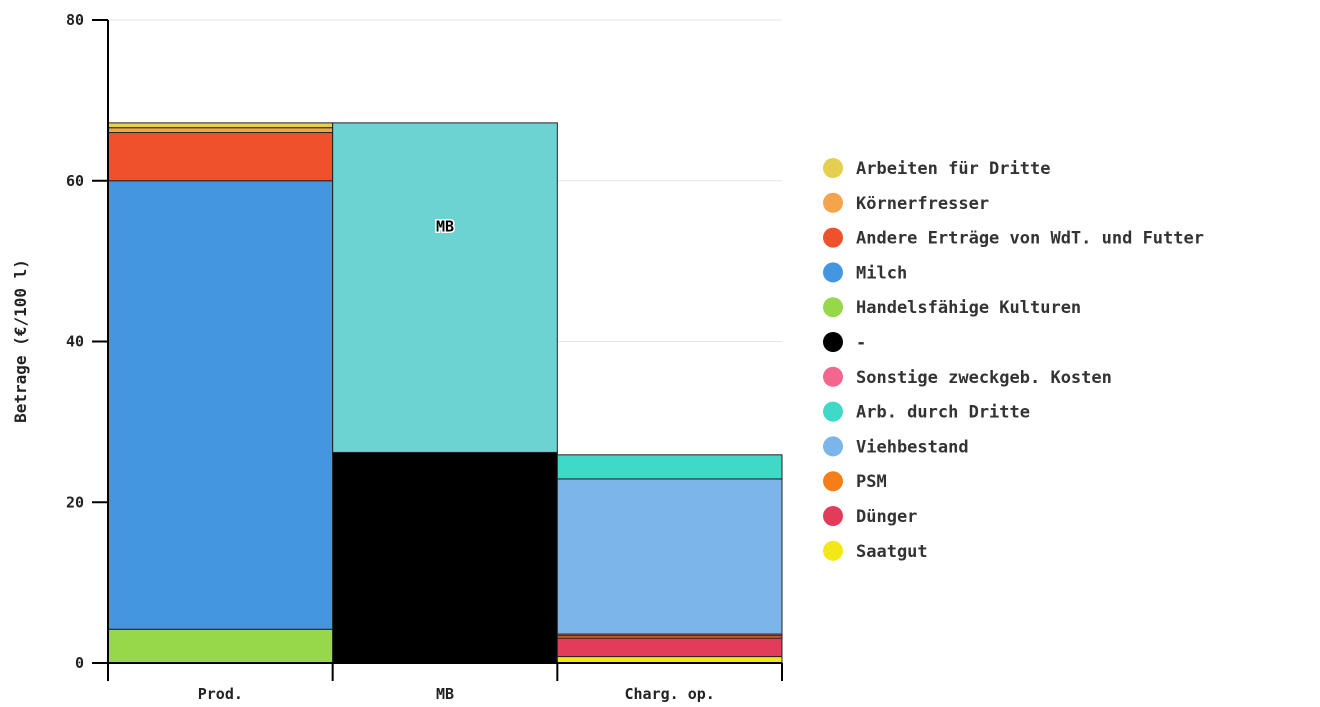 This screenshot has width=1320, height=707. I want to click on bar-label-mb: MB, so click(445, 227).